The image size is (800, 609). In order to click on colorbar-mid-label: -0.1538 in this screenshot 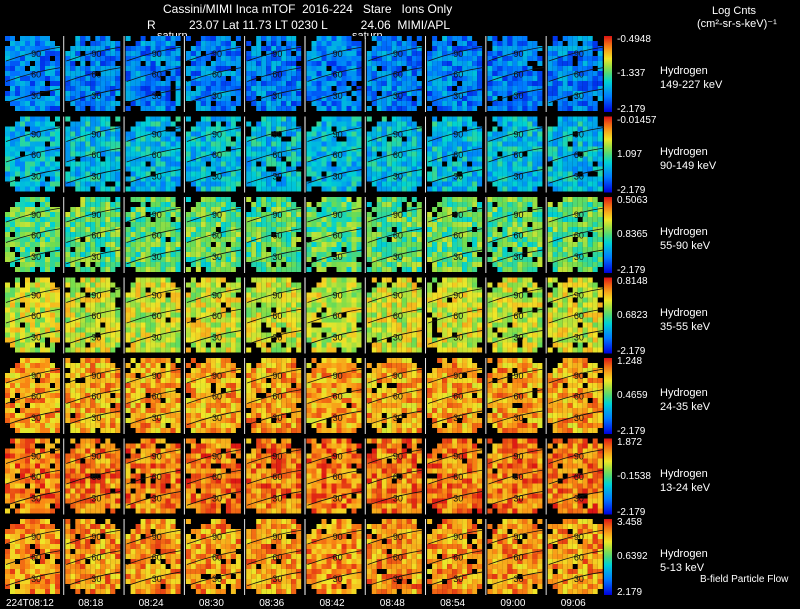, I will do `click(634, 476)`.